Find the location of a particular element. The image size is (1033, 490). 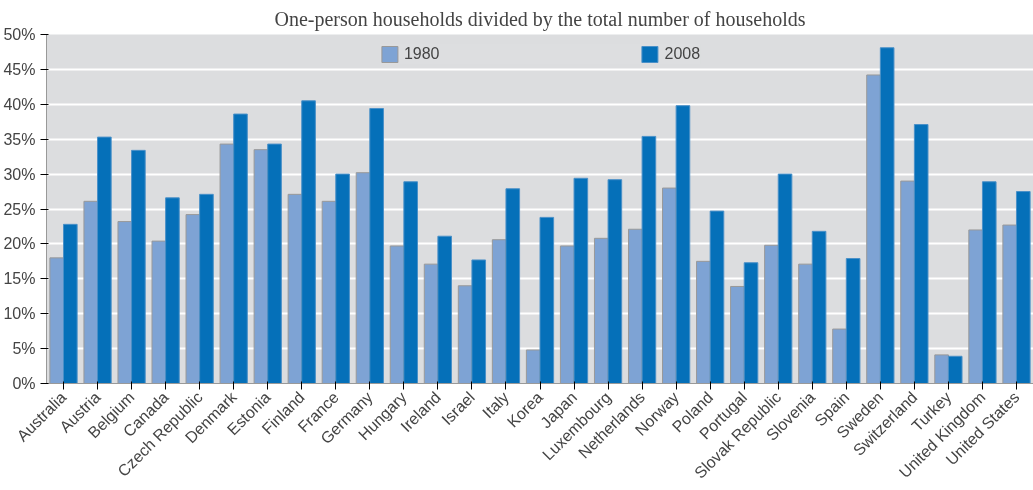

y-tick-label: 30% is located at coordinates (19, 174).